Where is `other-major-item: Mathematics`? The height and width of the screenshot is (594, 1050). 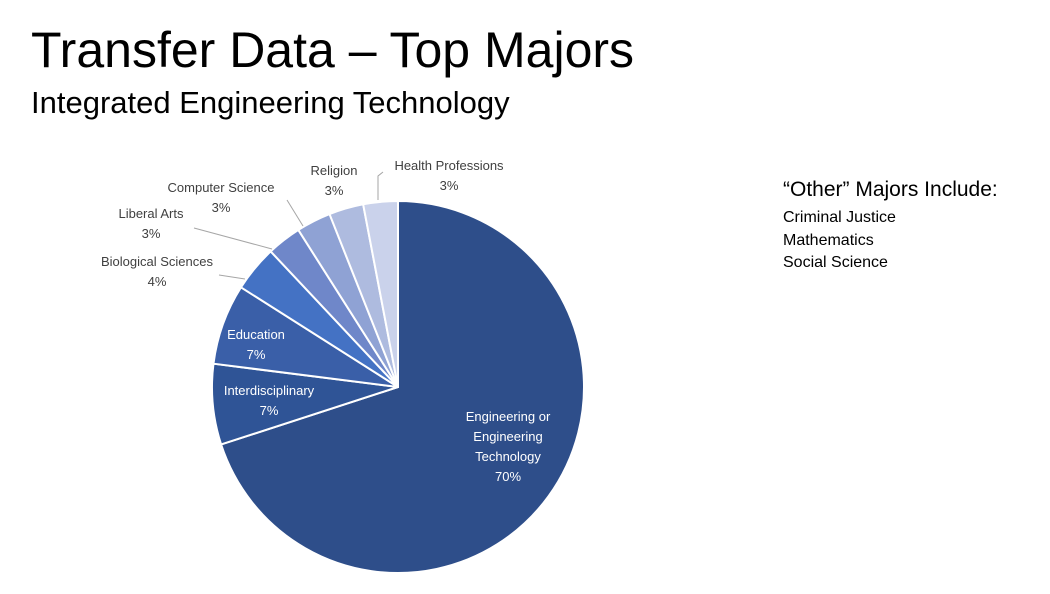
other-major-item: Mathematics is located at coordinates (828, 240).